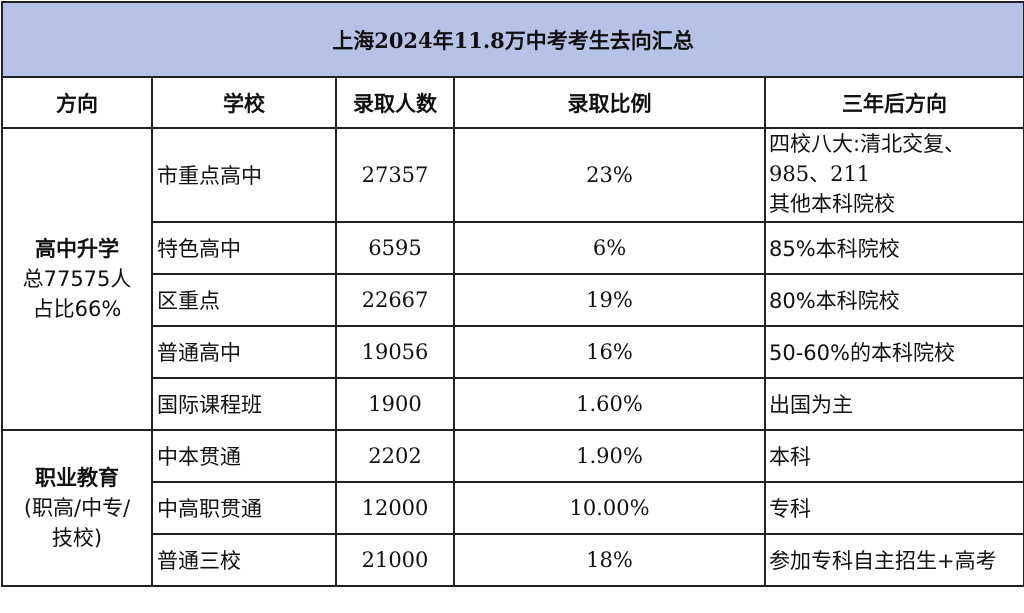 The image size is (1024, 613). What do you see at coordinates (244, 352) in the screenshot?
I see `school-cell: 普通高中` at bounding box center [244, 352].